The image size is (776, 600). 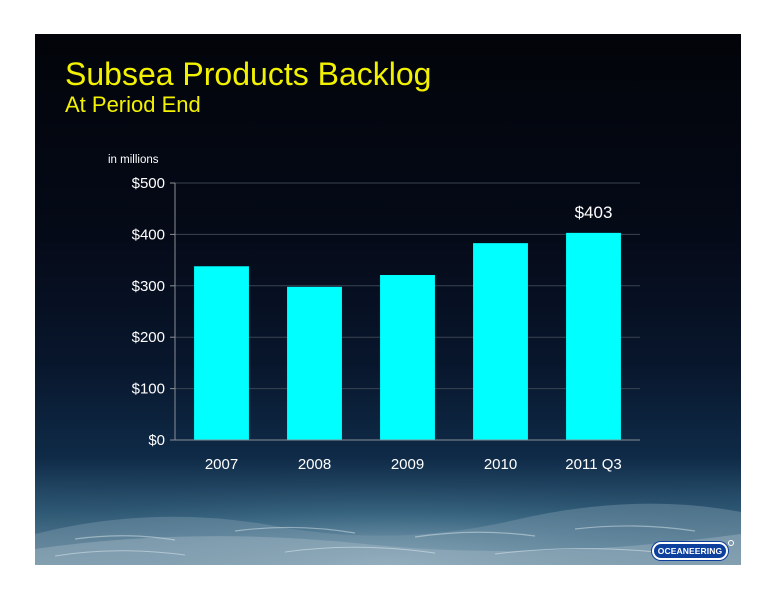 What do you see at coordinates (407, 357) in the screenshot?
I see `bar-2009` at bounding box center [407, 357].